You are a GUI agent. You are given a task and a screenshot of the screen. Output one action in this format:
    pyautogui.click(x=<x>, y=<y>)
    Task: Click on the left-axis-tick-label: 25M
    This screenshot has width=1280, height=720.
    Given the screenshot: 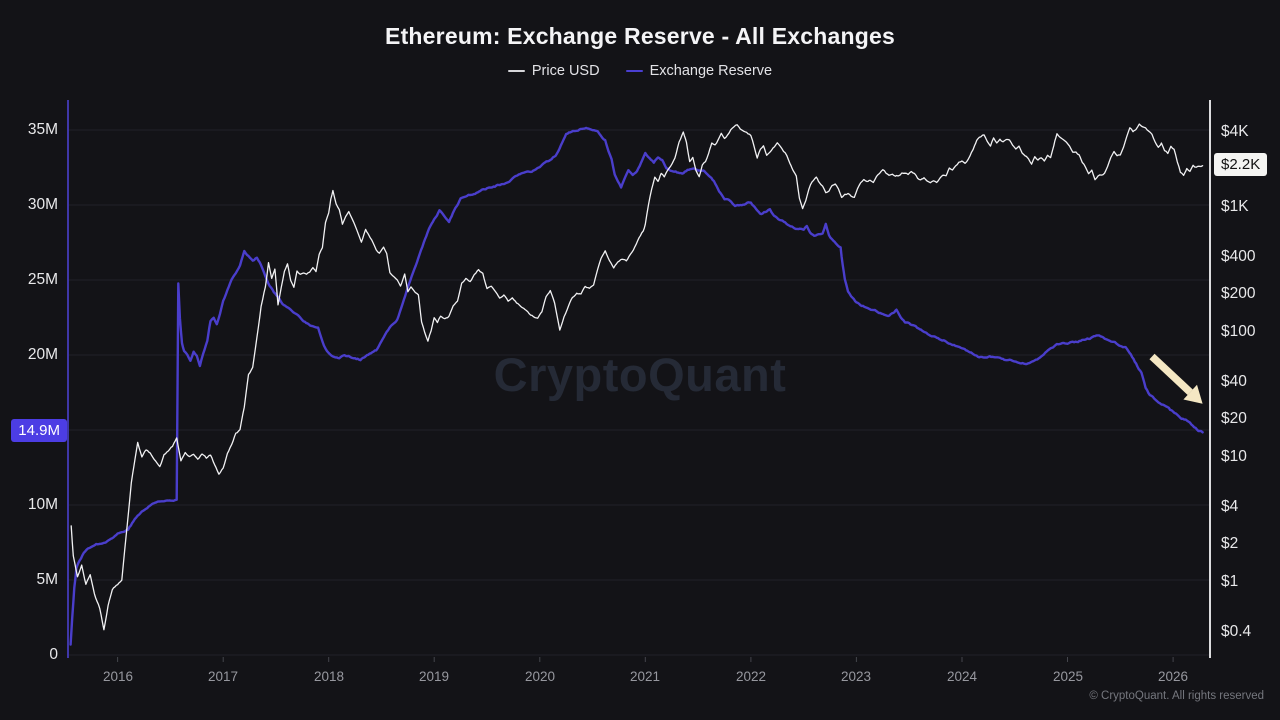 What is the action you would take?
    pyautogui.click(x=42, y=279)
    